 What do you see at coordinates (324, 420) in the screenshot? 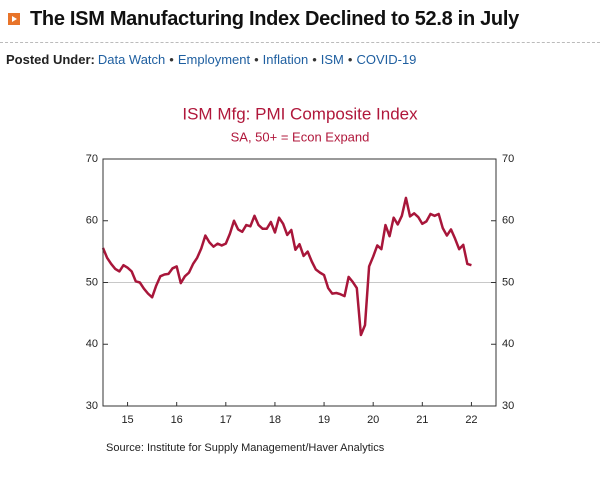
I see `x-tick-label: 19` at bounding box center [324, 420].